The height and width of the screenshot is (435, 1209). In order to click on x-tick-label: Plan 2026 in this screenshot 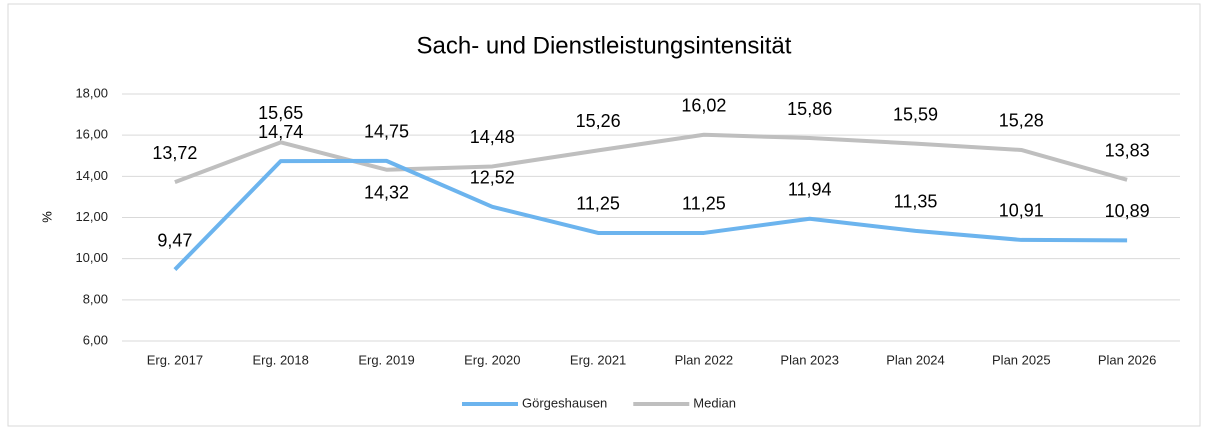, I will do `click(1127, 359)`.